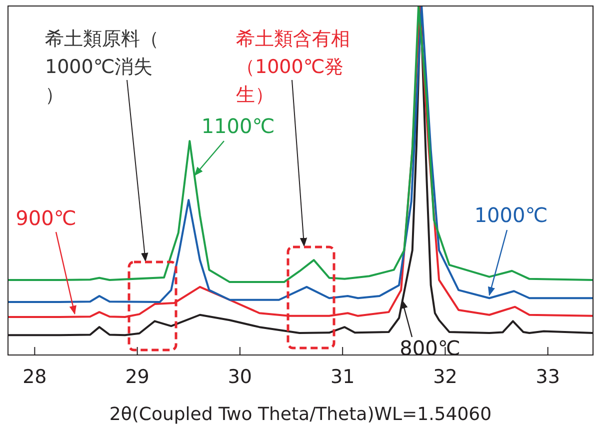 The width and height of the screenshot is (594, 428). I want to click on annotation: 希土類原料（1000℃消失）, so click(102, 67).